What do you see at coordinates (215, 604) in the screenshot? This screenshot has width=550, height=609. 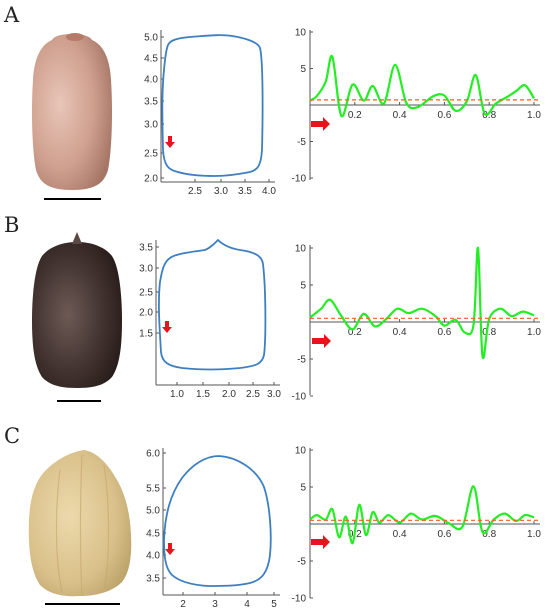 I see `x-tick-label: 3` at bounding box center [215, 604].